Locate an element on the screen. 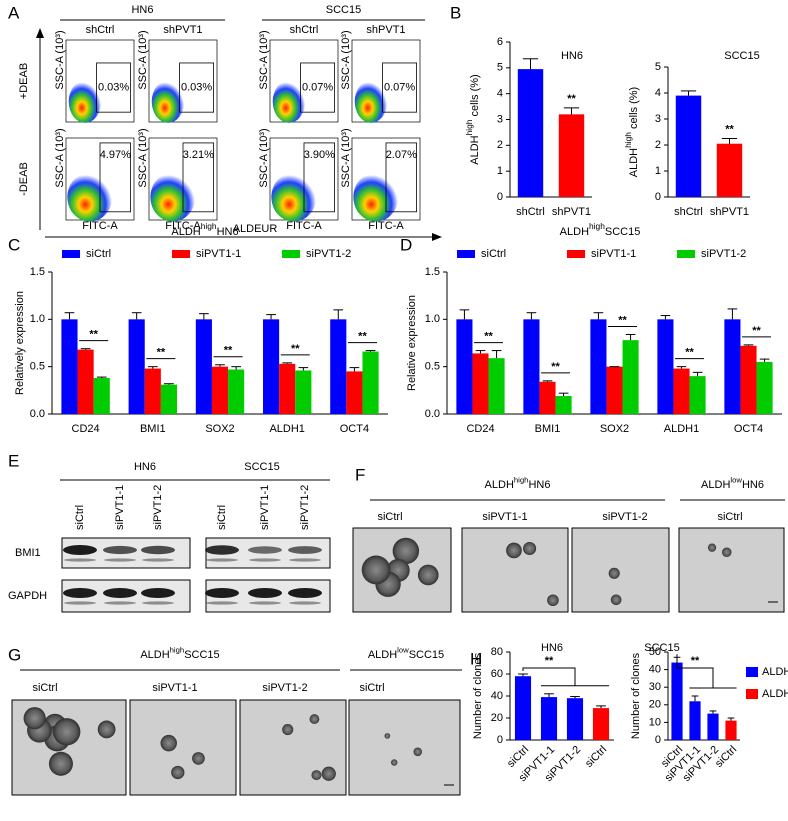 Image resolution: width=788 pixels, height=821 pixels. y-tick-label: 30 is located at coordinates (655, 687).